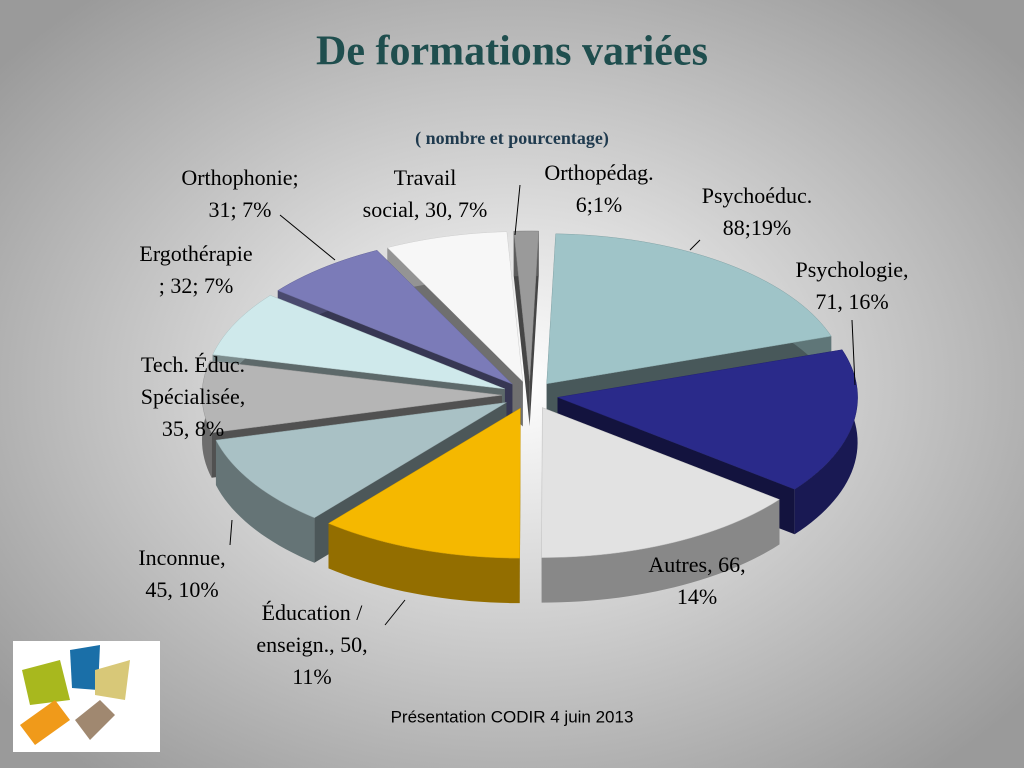 This screenshot has width=1024, height=768. What do you see at coordinates (757, 227) in the screenshot?
I see `data-label: 88;19%` at bounding box center [757, 227].